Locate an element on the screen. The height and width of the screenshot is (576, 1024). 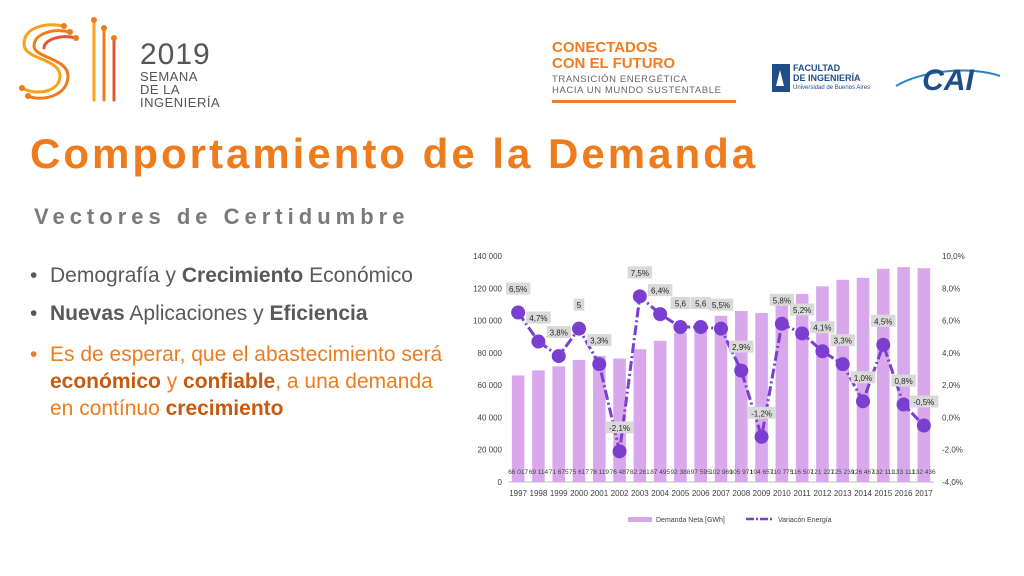
campaign-divider is located at coordinates (644, 101).